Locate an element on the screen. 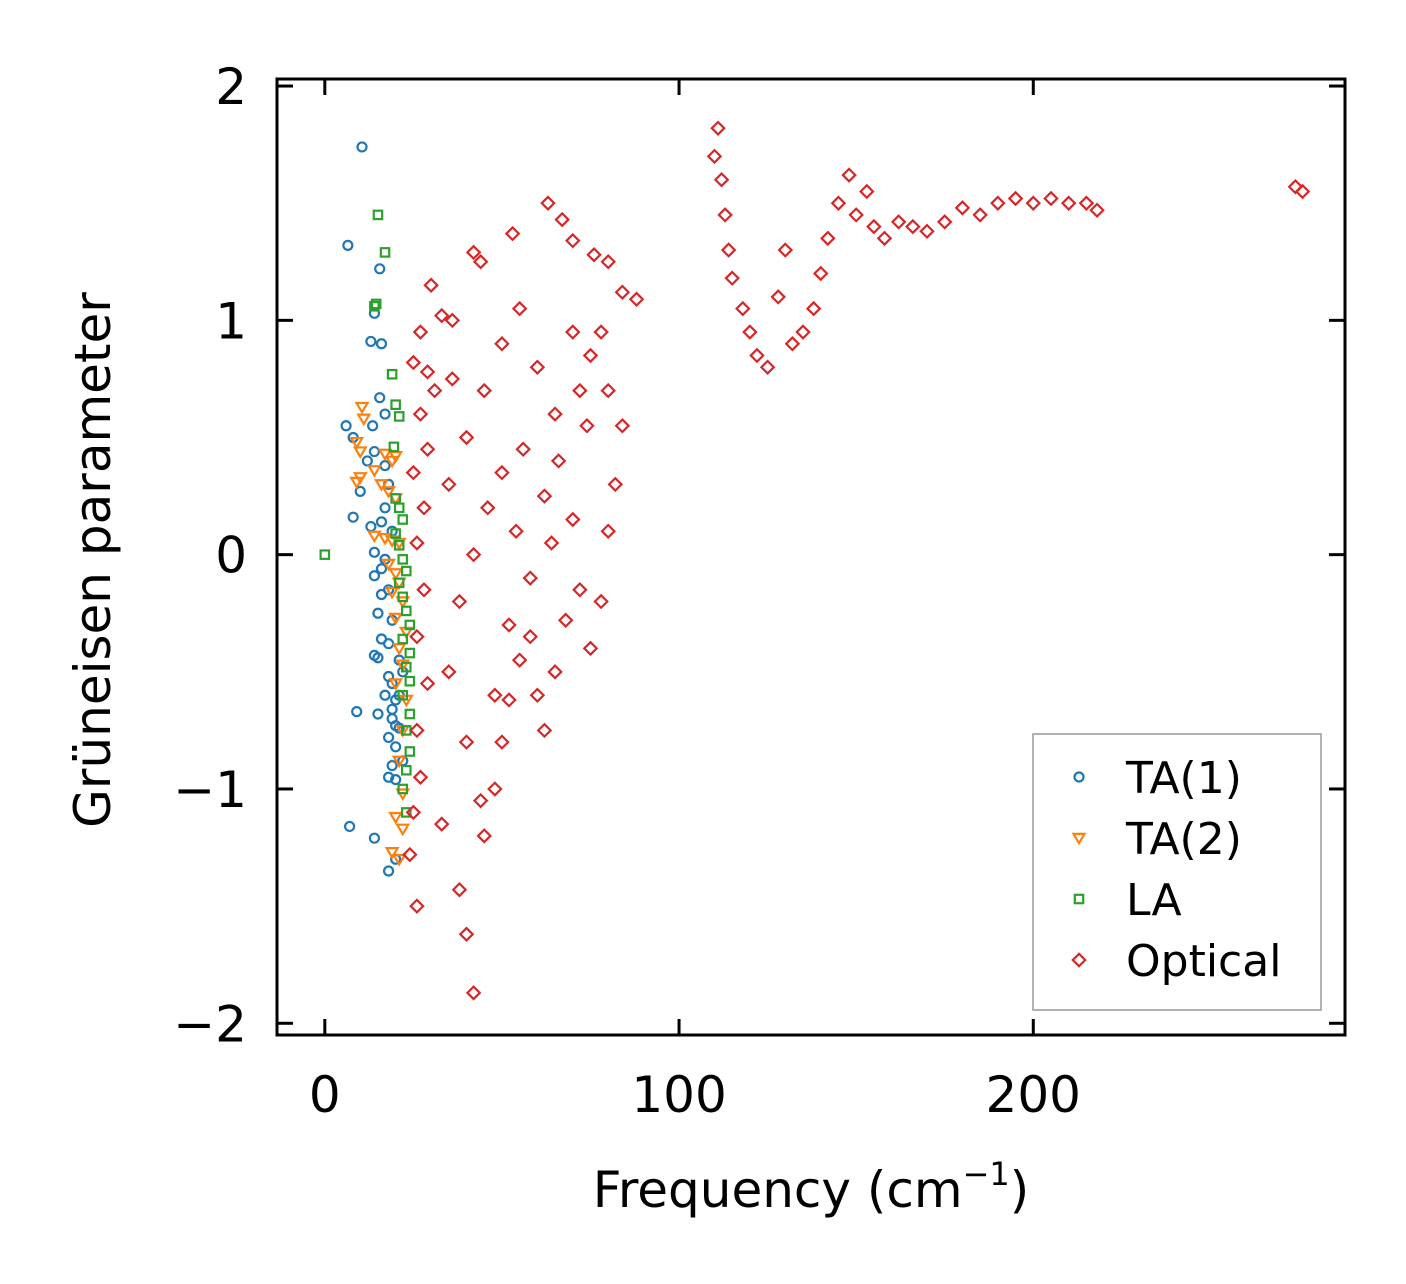 The image size is (1406, 1284). y-axis-label: Grüneisen parameter is located at coordinates (93, 560).